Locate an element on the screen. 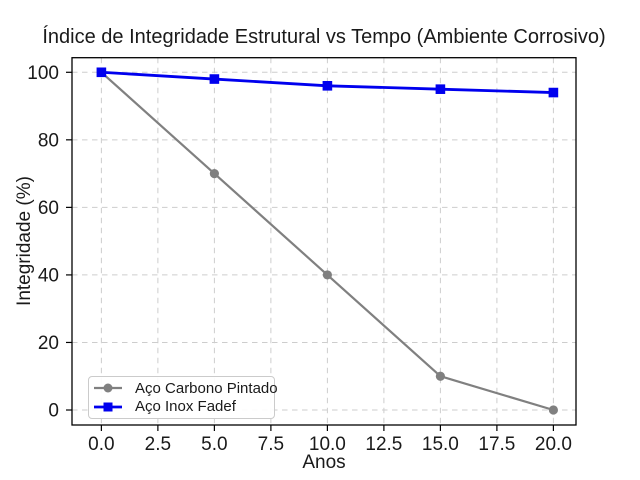 The image size is (640, 480). x-tick-label: 12.5 is located at coordinates (383, 444).